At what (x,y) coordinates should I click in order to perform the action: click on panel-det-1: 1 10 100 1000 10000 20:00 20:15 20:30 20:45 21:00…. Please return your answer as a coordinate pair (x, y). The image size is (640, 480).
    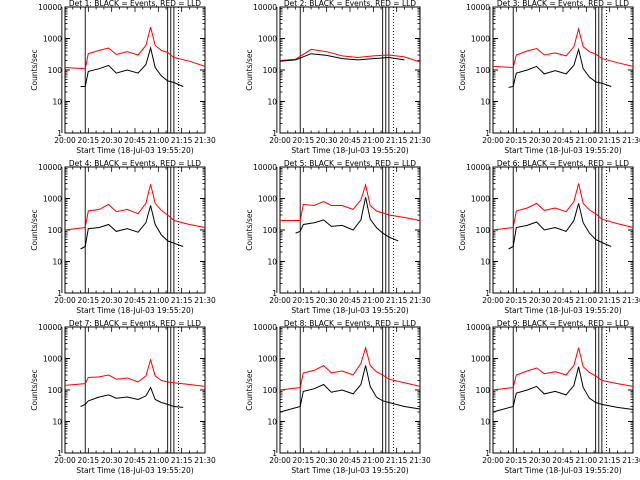
    Looking at the image, I should click on (123, 77).